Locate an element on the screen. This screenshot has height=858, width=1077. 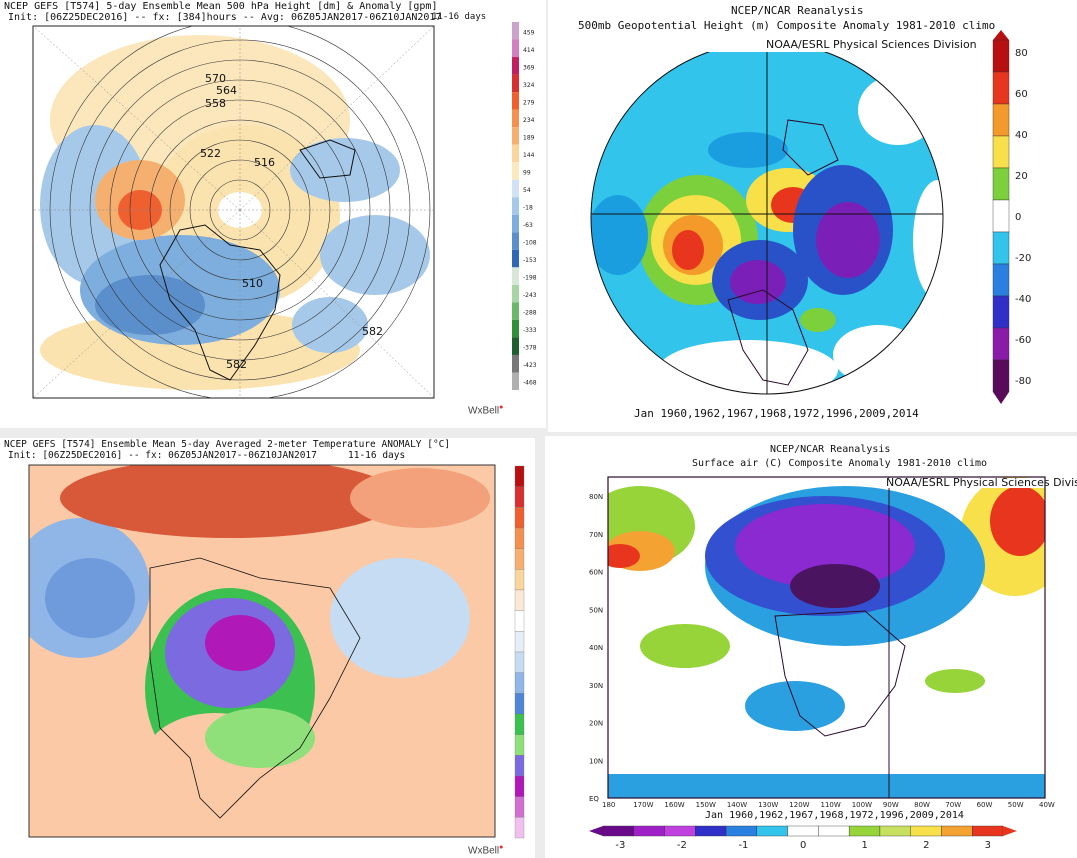
p4-lat-label: 80N is located at coordinates (596, 497).